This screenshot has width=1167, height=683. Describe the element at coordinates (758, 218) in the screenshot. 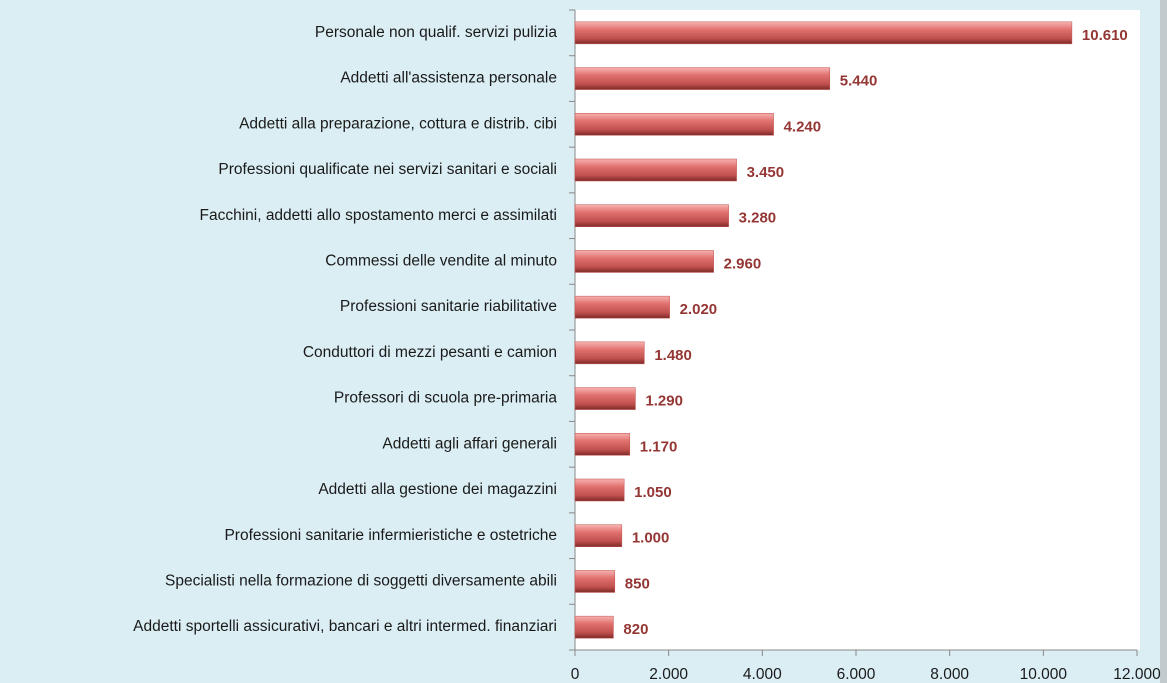

I see `data-label: 3.280` at that location.